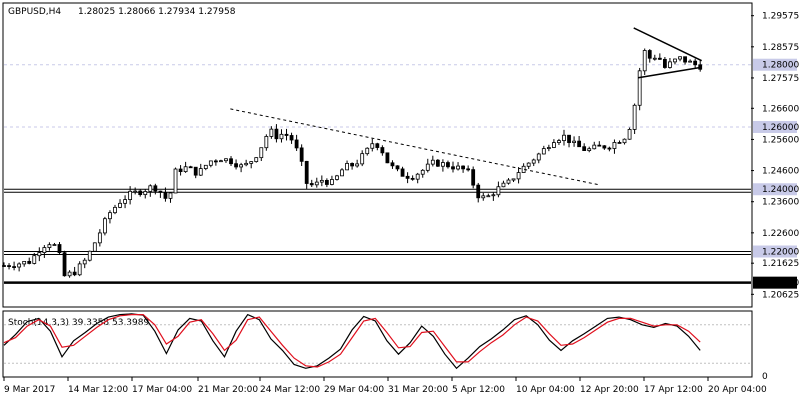 This screenshot has width=800, height=400. What do you see at coordinates (780, 284) in the screenshot?
I see `price-badge-label: 1.21000` at bounding box center [780, 284].